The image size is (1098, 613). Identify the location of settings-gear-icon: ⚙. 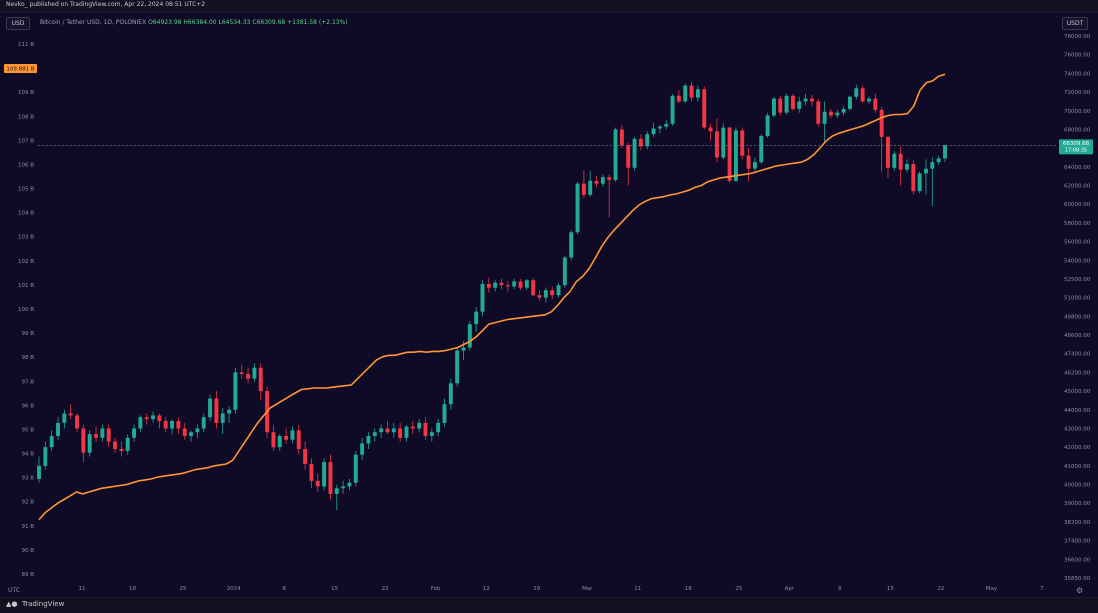
(1080, 590).